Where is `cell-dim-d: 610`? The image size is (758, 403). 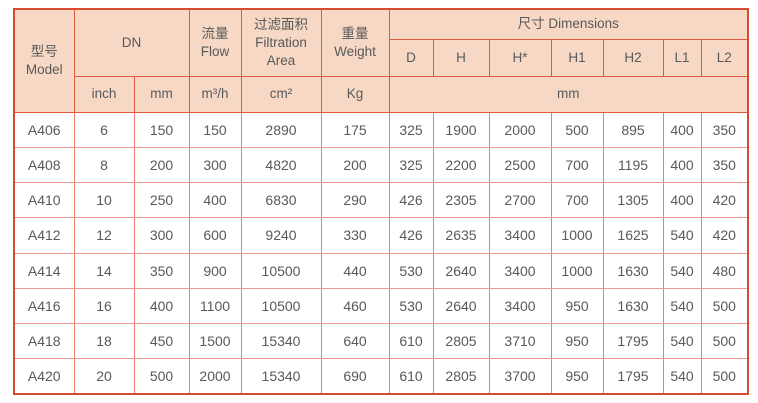 cell-dim-d: 610 is located at coordinates (411, 376).